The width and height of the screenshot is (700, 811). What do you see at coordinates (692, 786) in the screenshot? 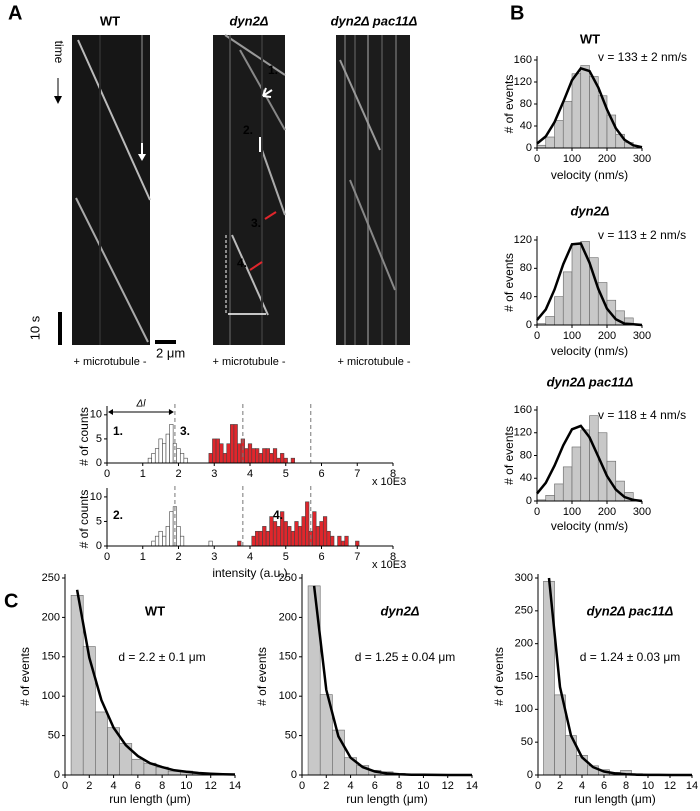
I see `x-tick-label: 14` at bounding box center [692, 786].